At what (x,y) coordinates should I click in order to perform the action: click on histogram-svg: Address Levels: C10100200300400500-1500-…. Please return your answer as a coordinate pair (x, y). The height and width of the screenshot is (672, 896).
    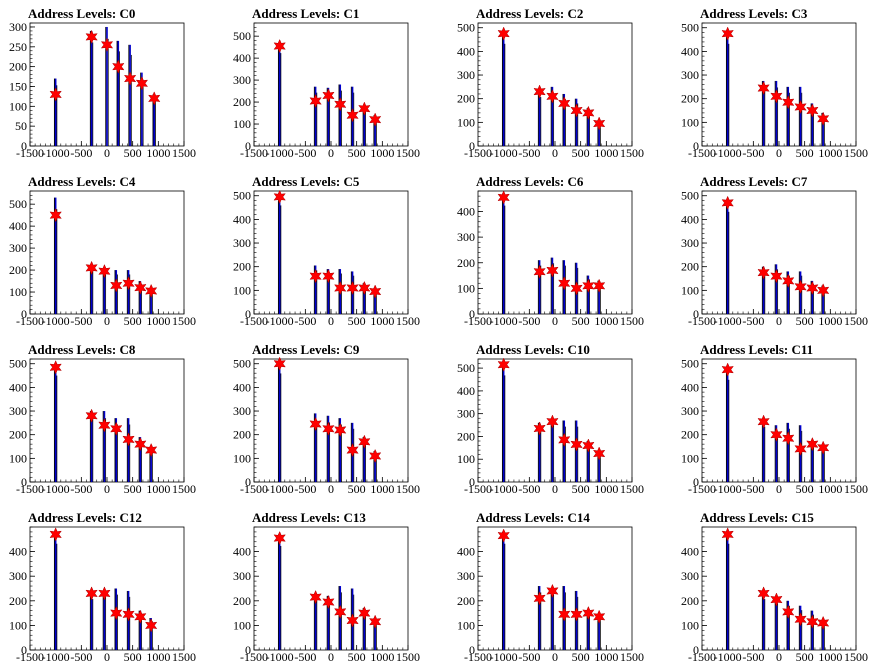
    Looking at the image, I should click on (326, 83).